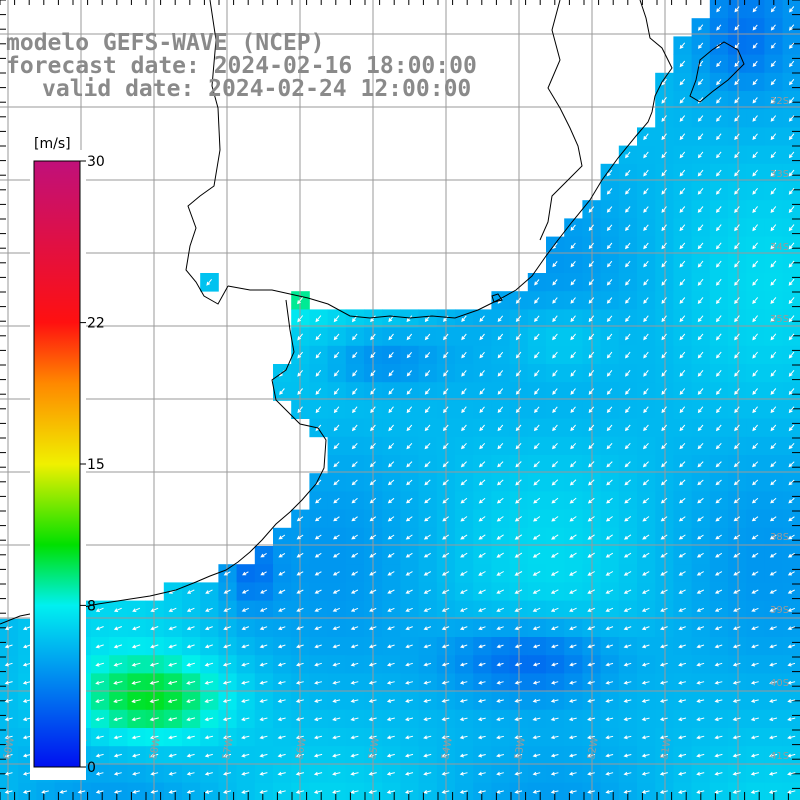 Image resolution: width=800 pixels, height=800 pixels. What do you see at coordinates (374, 748) in the screenshot?
I see `longitude-label: 55W` at bounding box center [374, 748].